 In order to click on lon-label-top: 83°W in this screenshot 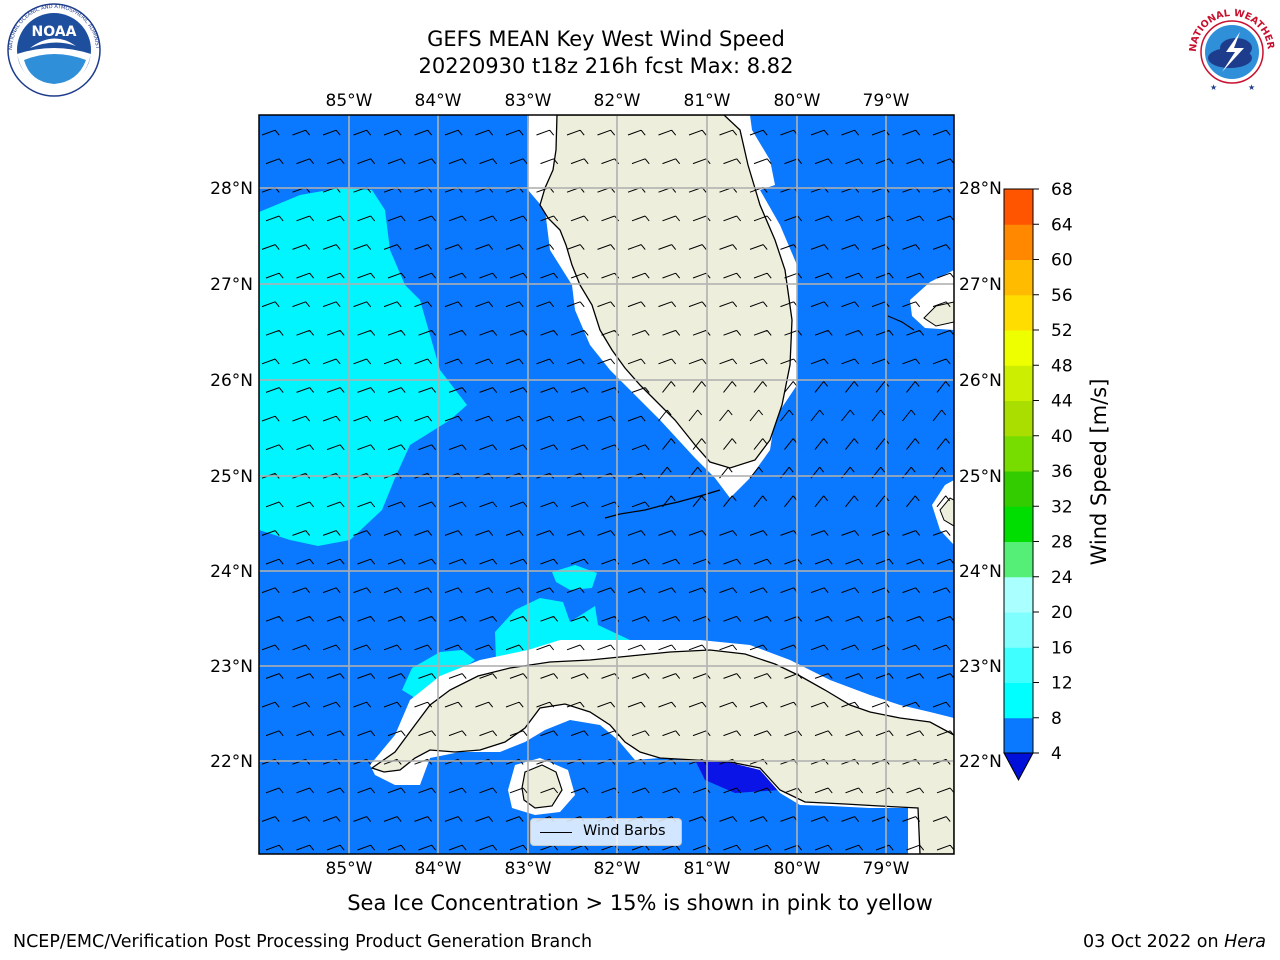, I will do `click(528, 101)`.